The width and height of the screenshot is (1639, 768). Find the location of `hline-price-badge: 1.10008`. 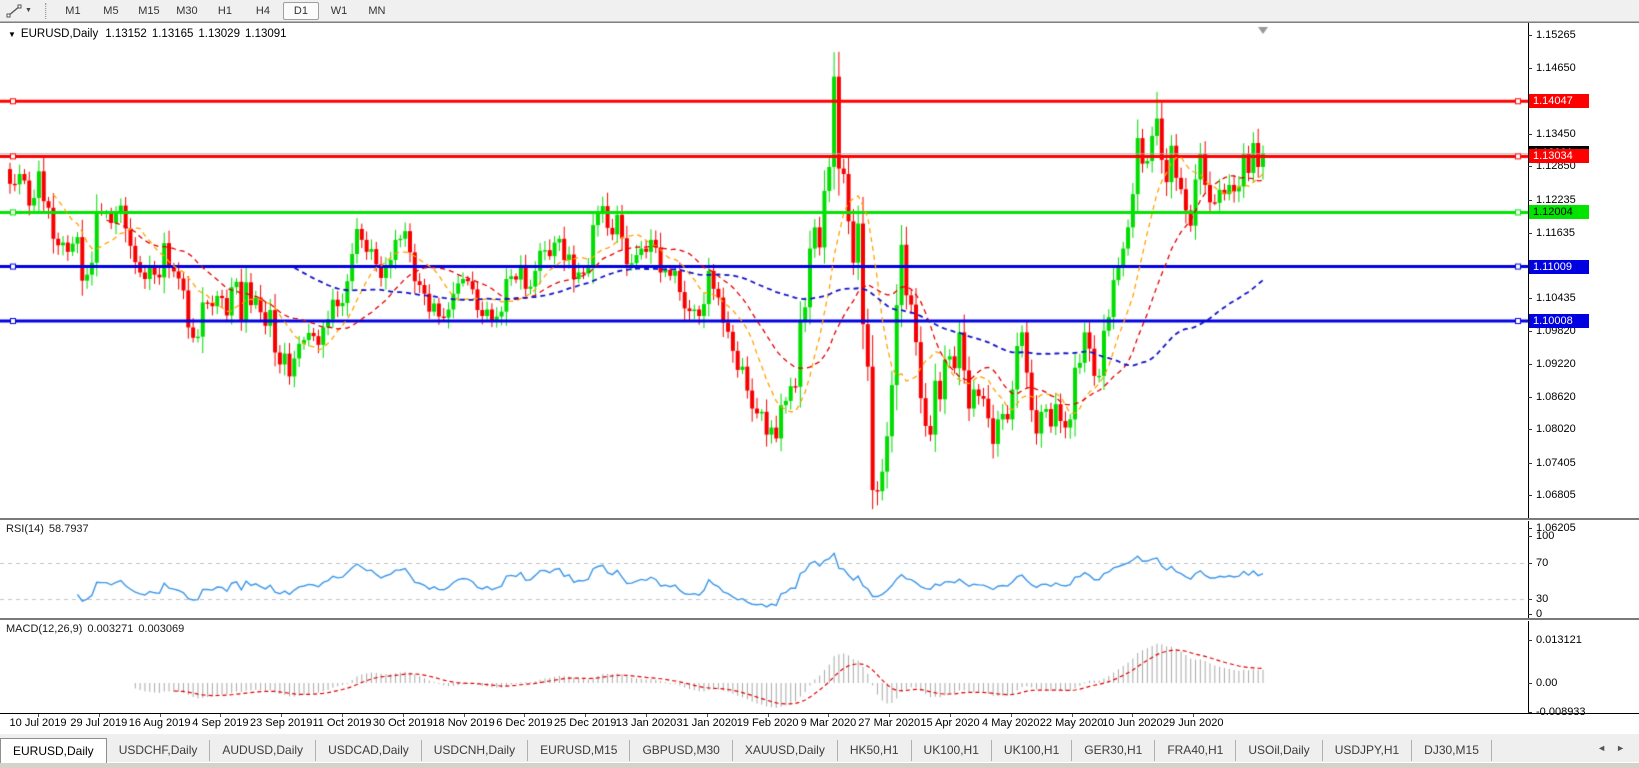

hline-price-badge: 1.10008 is located at coordinates (1559, 321).